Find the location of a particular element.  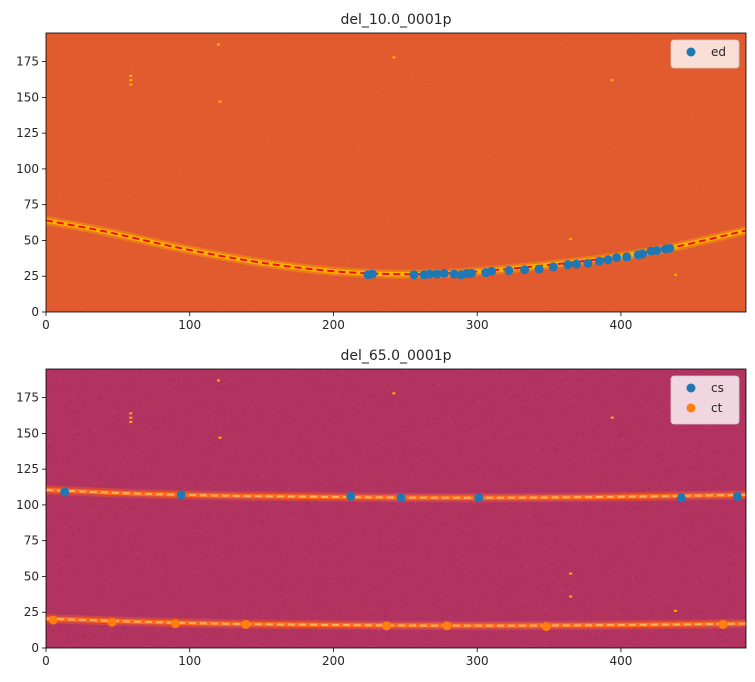

data-point-ed is located at coordinates (599, 261).